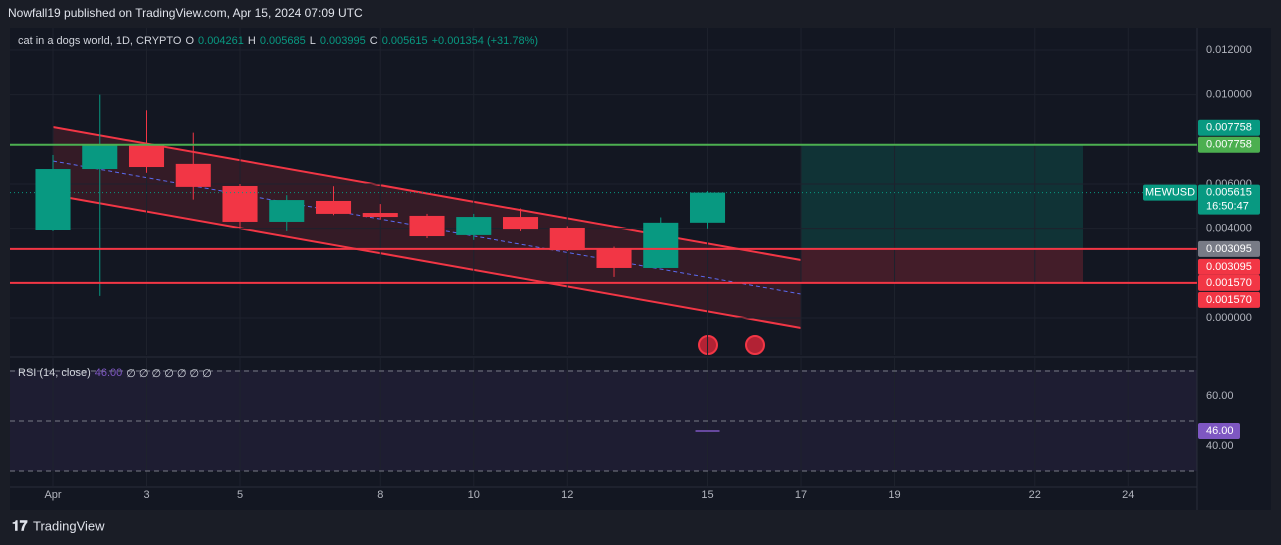  I want to click on countdown: 16:50:47, so click(1227, 207).